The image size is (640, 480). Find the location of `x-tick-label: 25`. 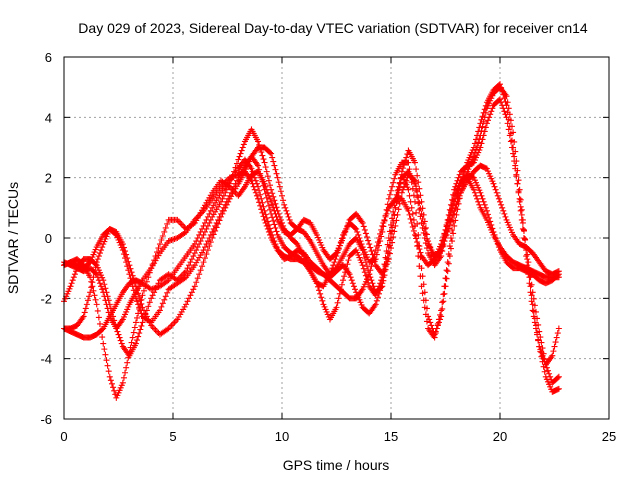

x-tick-label: 25 is located at coordinates (609, 436).